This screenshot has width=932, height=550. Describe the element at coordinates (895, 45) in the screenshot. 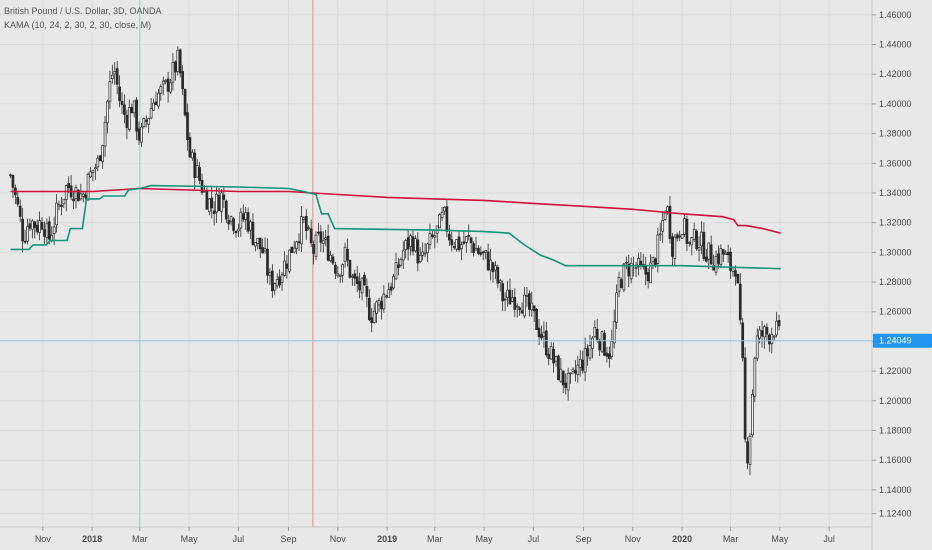

I see `price-tick-label: 1.44000` at that location.